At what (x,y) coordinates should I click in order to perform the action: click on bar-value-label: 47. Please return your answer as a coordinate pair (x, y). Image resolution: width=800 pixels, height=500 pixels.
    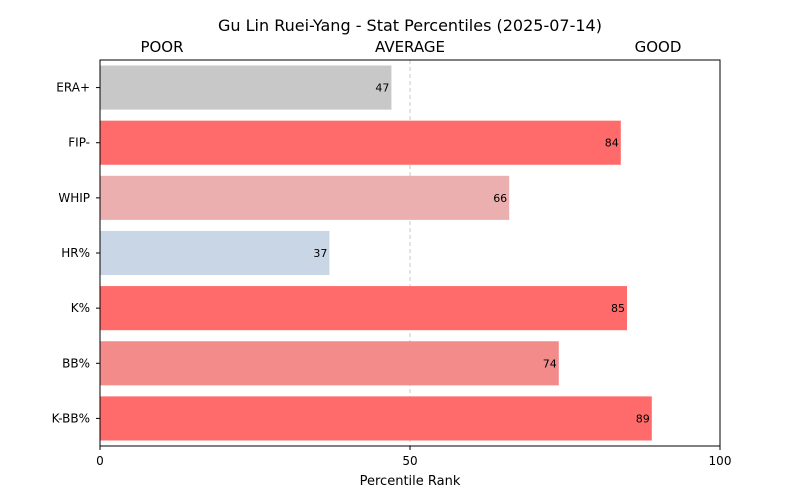
    Looking at the image, I should click on (382, 88).